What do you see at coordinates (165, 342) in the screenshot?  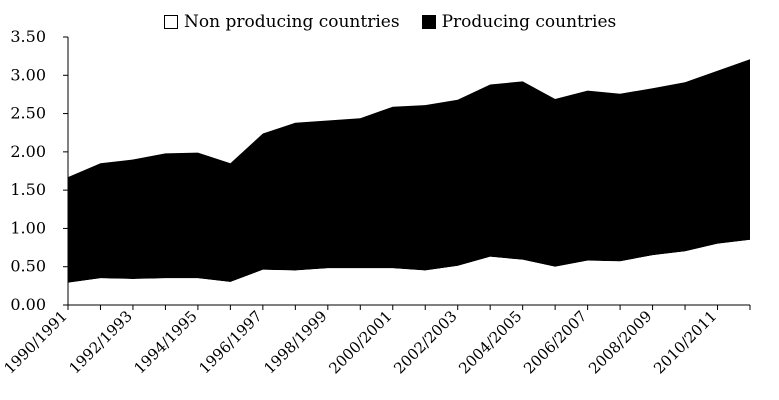 I see `x-tick-label: 1994/1995` at bounding box center [165, 342].